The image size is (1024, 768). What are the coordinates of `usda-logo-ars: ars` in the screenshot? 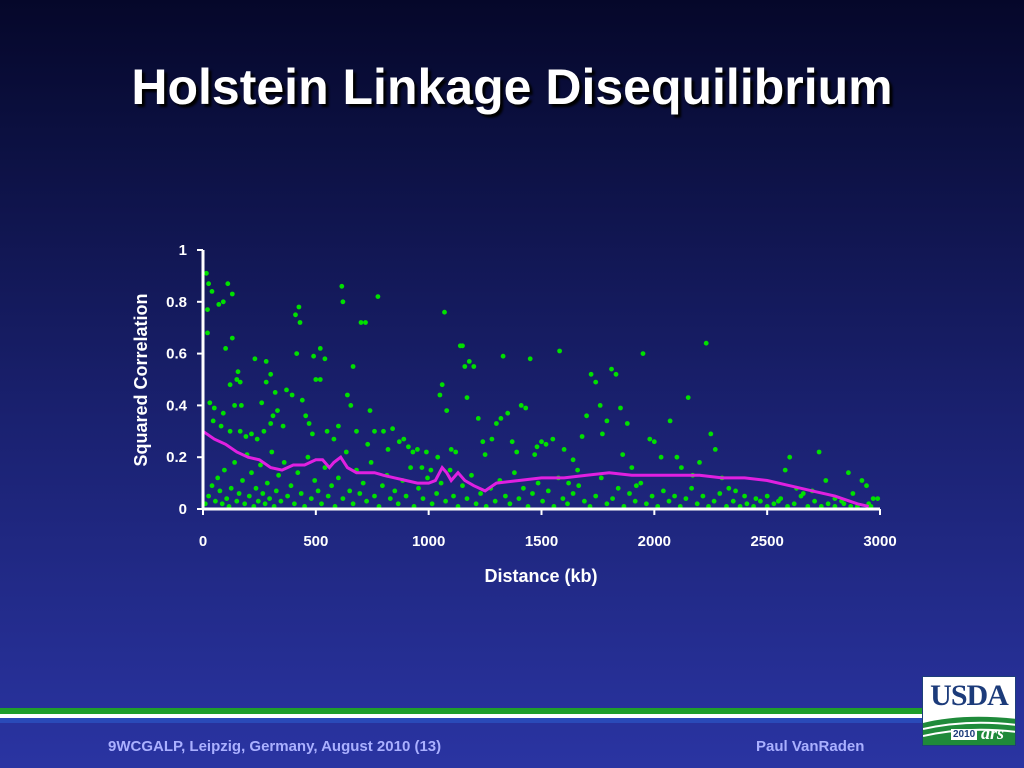 It's located at (993, 733).